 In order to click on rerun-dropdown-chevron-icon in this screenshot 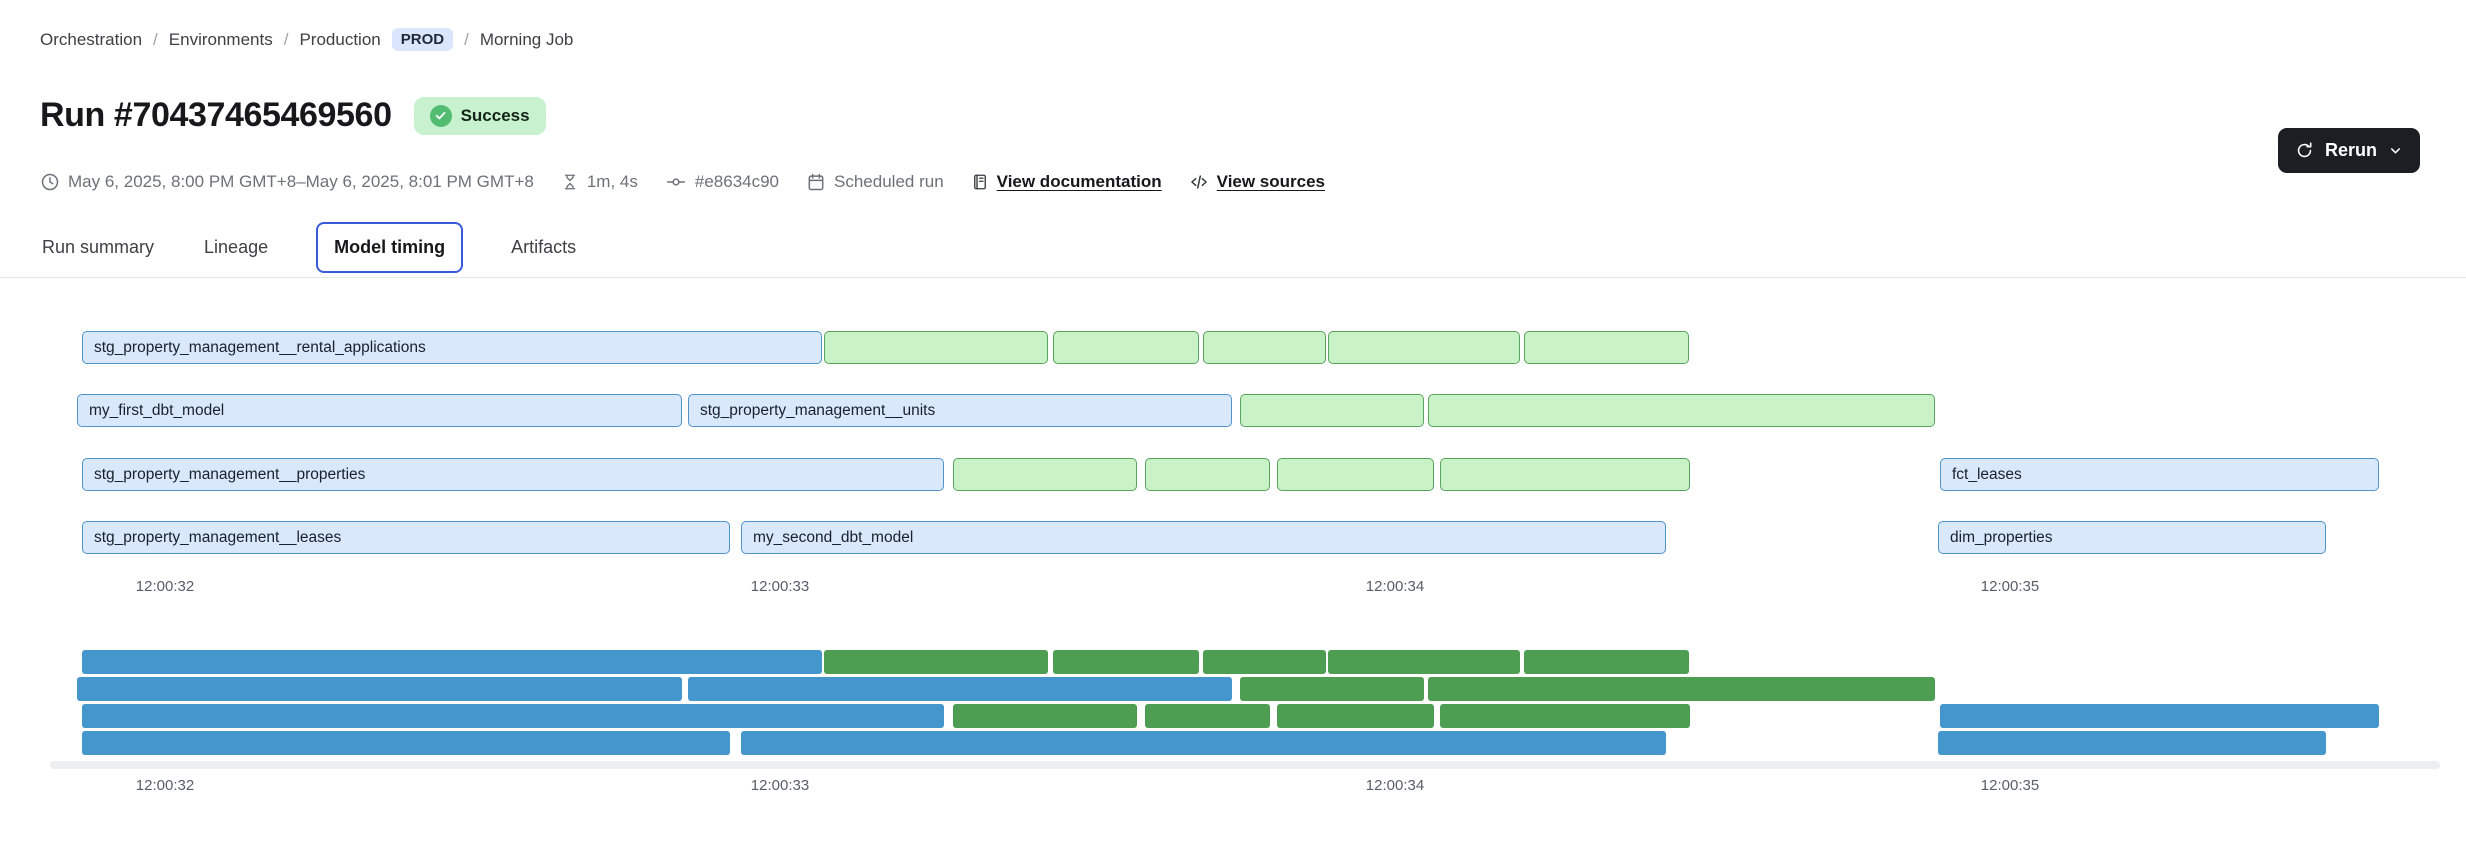, I will do `click(2395, 150)`.